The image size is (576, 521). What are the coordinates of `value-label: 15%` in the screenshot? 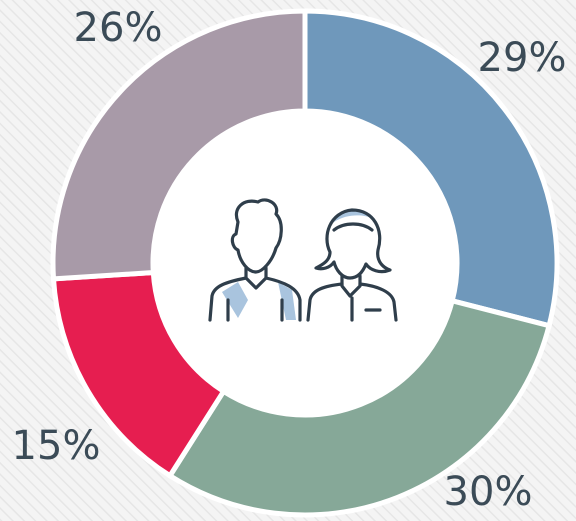 It's located at (56, 446).